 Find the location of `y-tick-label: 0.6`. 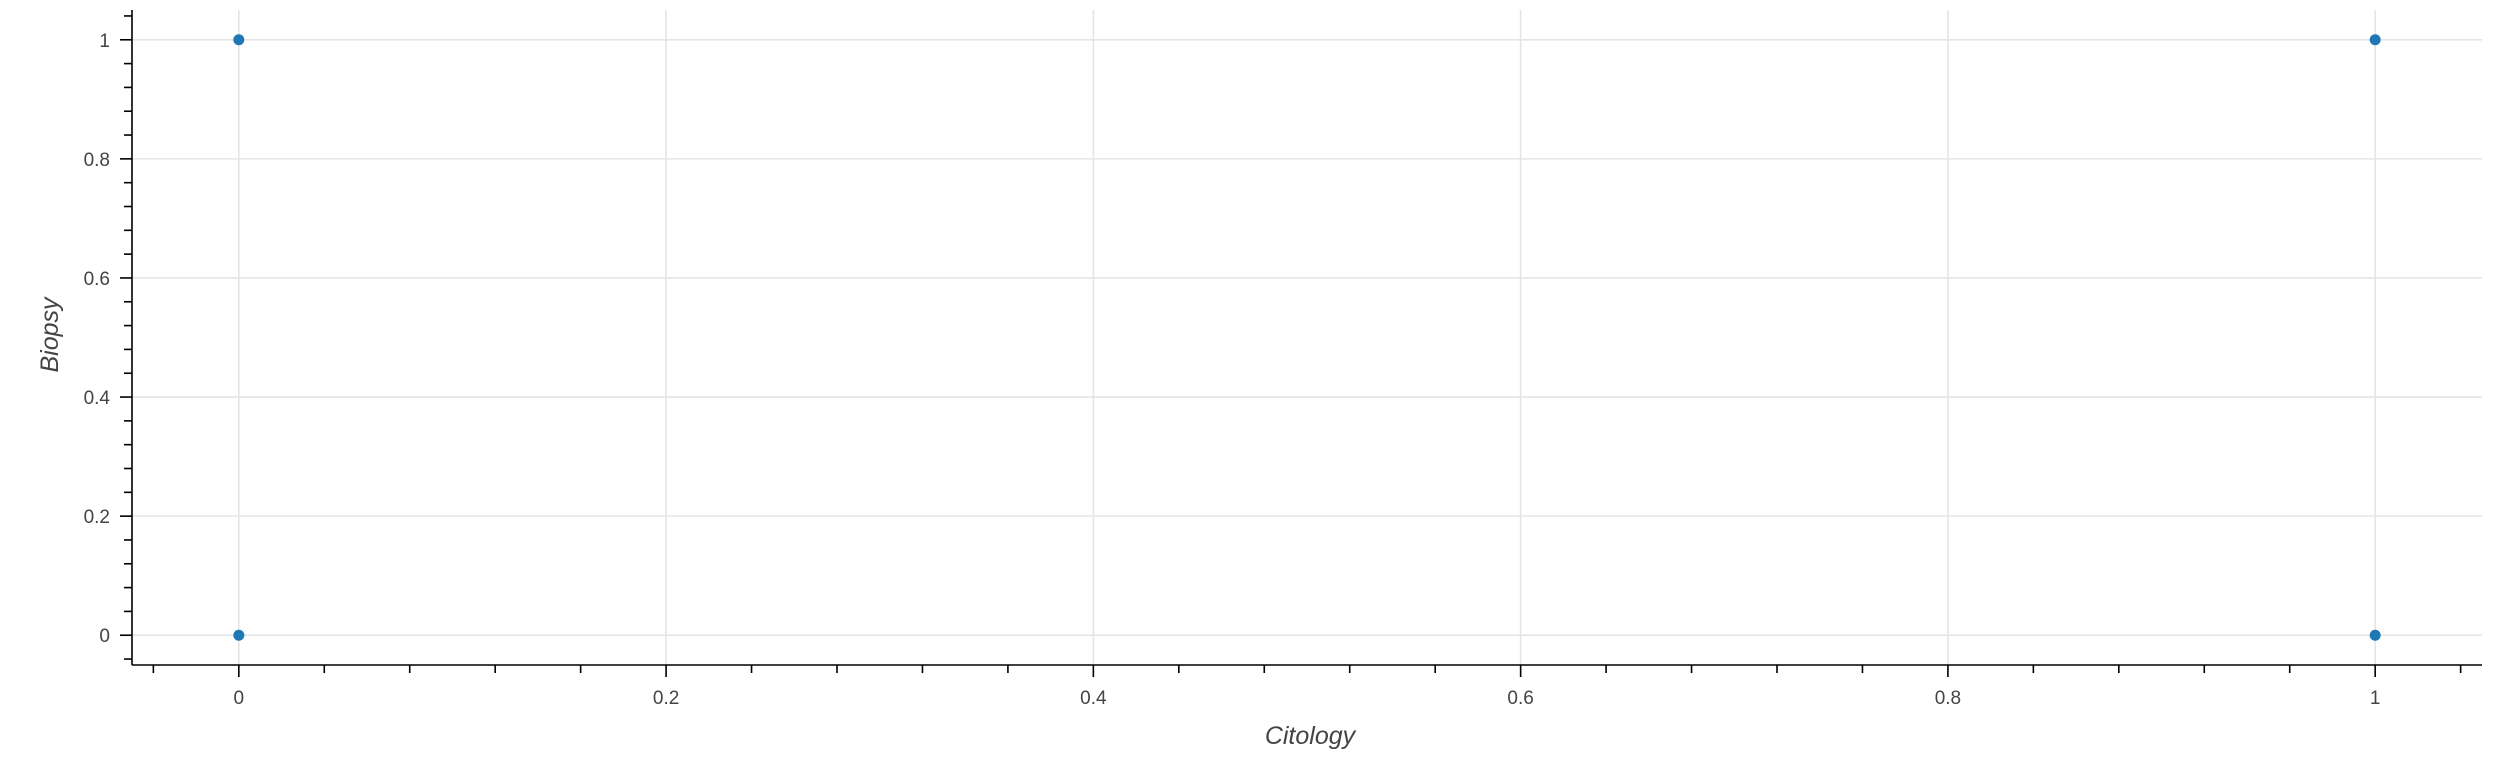

y-tick-label: 0.6 is located at coordinates (97, 279).